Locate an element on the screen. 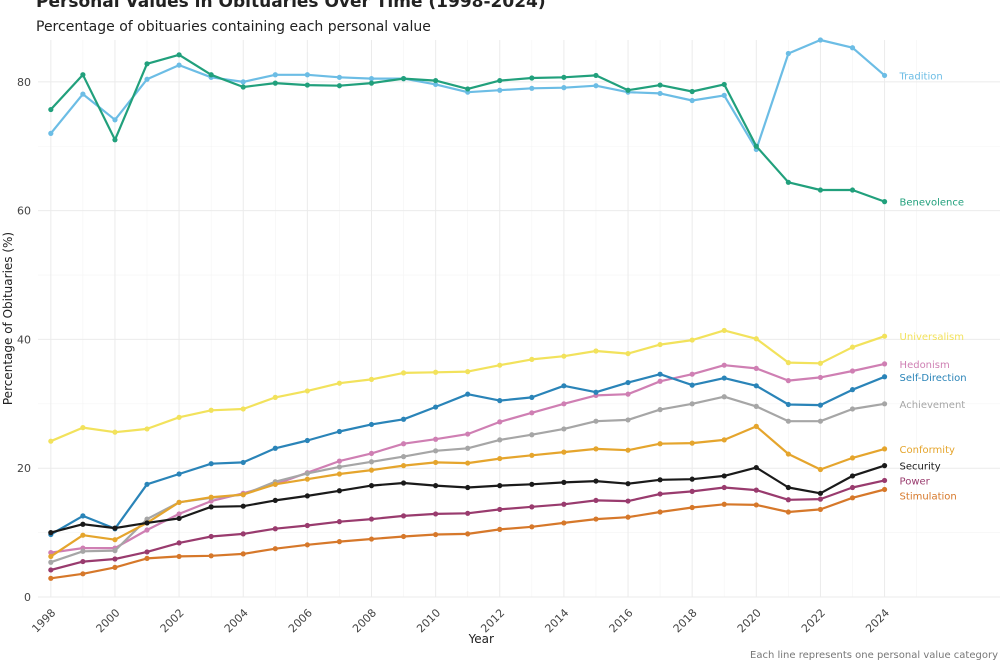 The image size is (1000, 663). x-tick-label: 2014 is located at coordinates (556, 620).